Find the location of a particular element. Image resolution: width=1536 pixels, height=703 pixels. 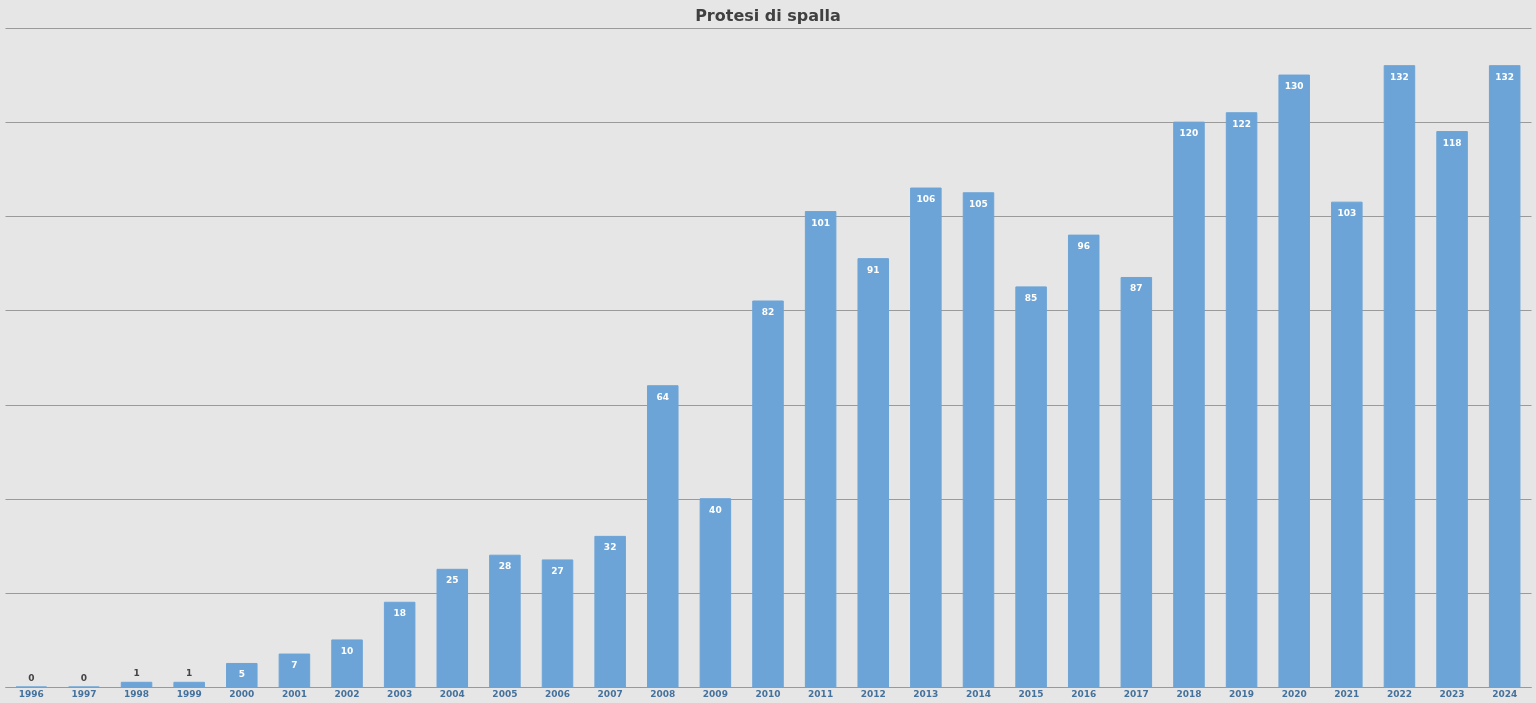

data-label: 85 is located at coordinates (1031, 297).